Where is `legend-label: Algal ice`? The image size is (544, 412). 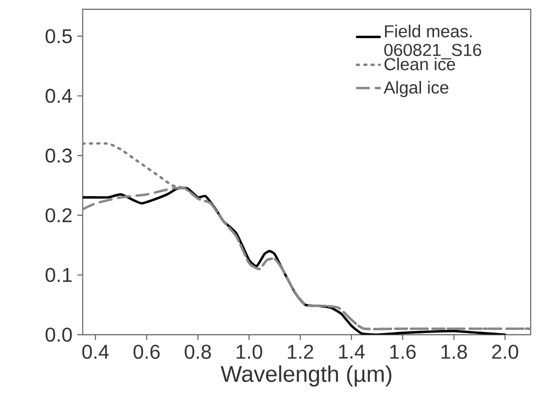
legend-label: Algal ice is located at coordinates (416, 89).